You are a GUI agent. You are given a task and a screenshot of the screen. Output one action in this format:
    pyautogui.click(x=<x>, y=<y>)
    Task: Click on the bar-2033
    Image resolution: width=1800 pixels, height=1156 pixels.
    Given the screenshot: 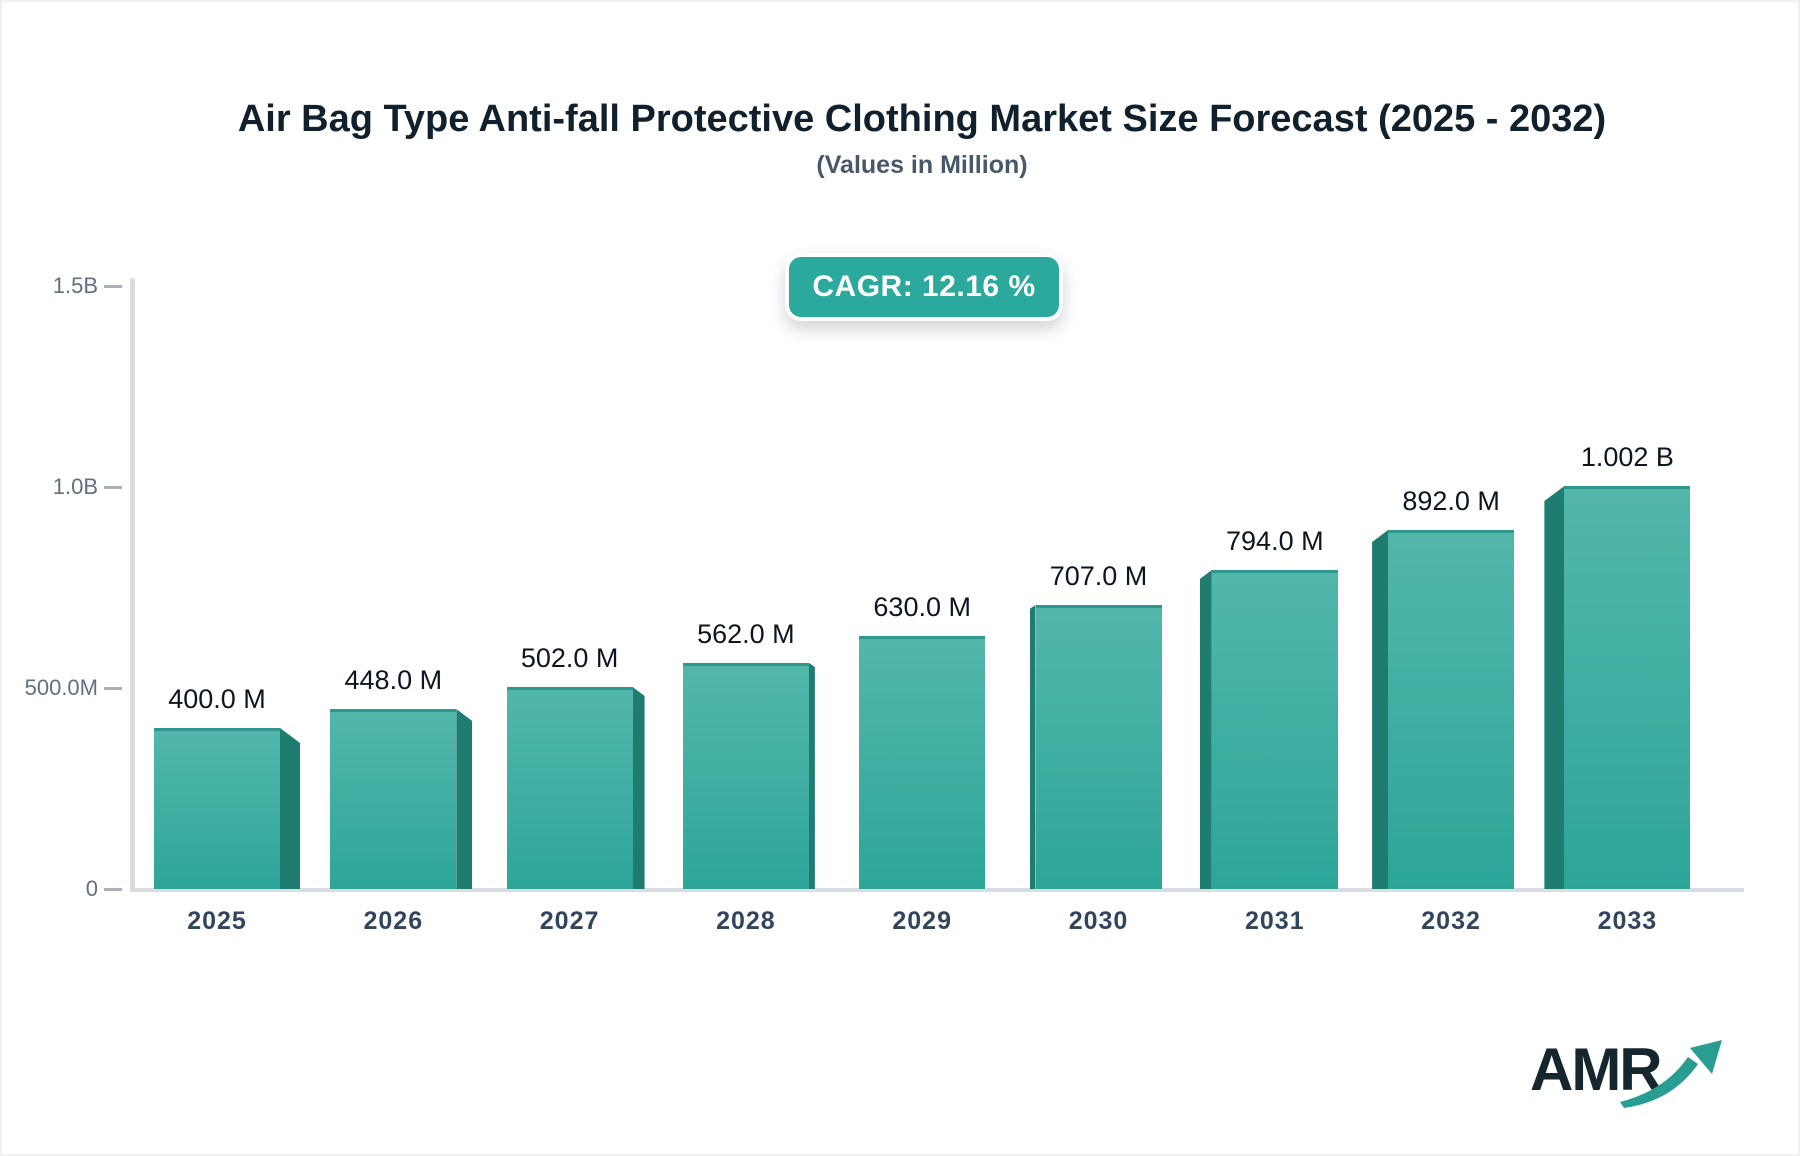 What is the action you would take?
    pyautogui.click(x=1617, y=687)
    